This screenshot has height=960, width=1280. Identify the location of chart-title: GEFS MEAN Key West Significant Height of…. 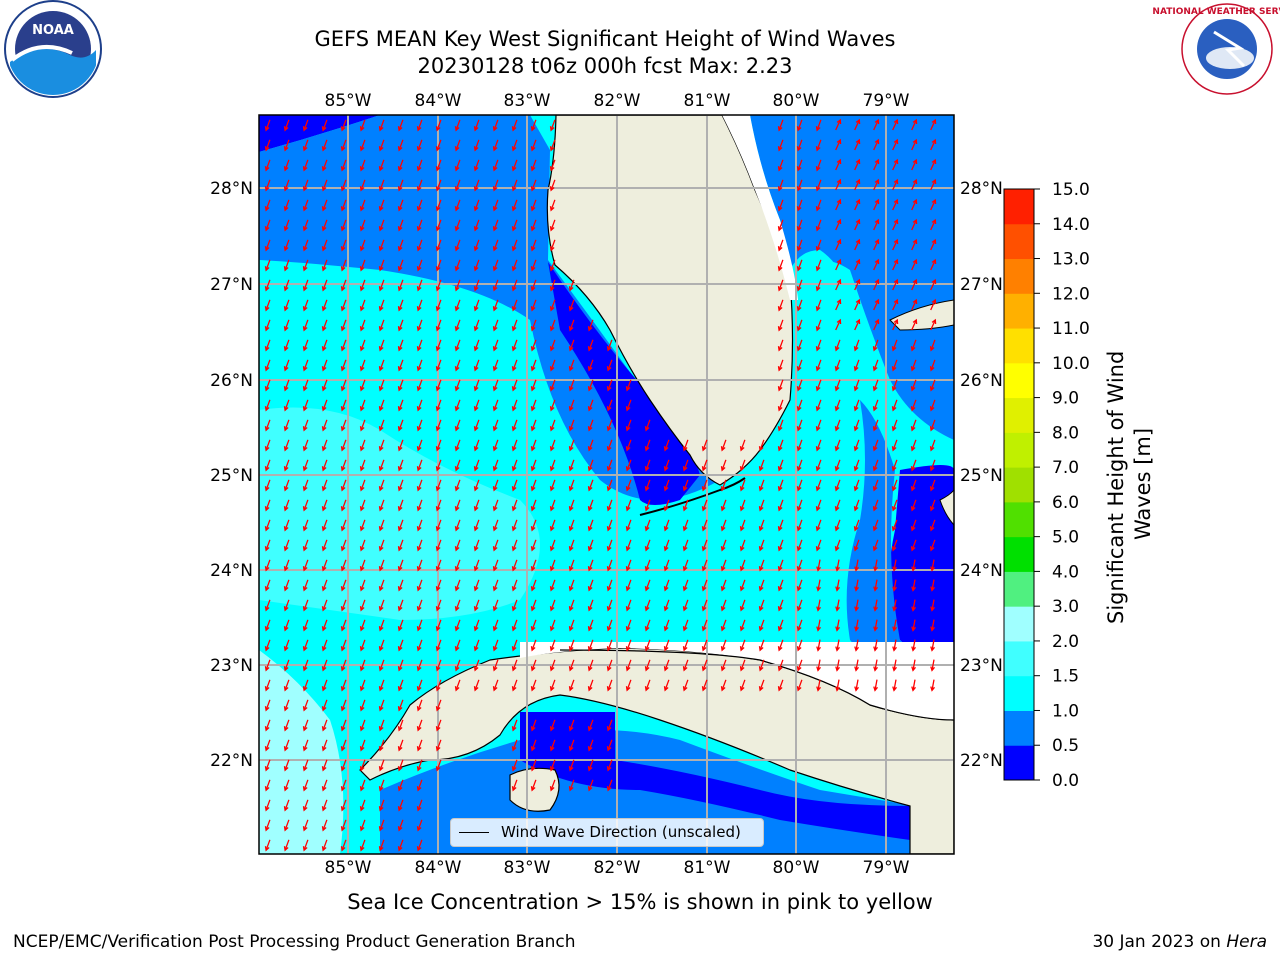
(605, 39).